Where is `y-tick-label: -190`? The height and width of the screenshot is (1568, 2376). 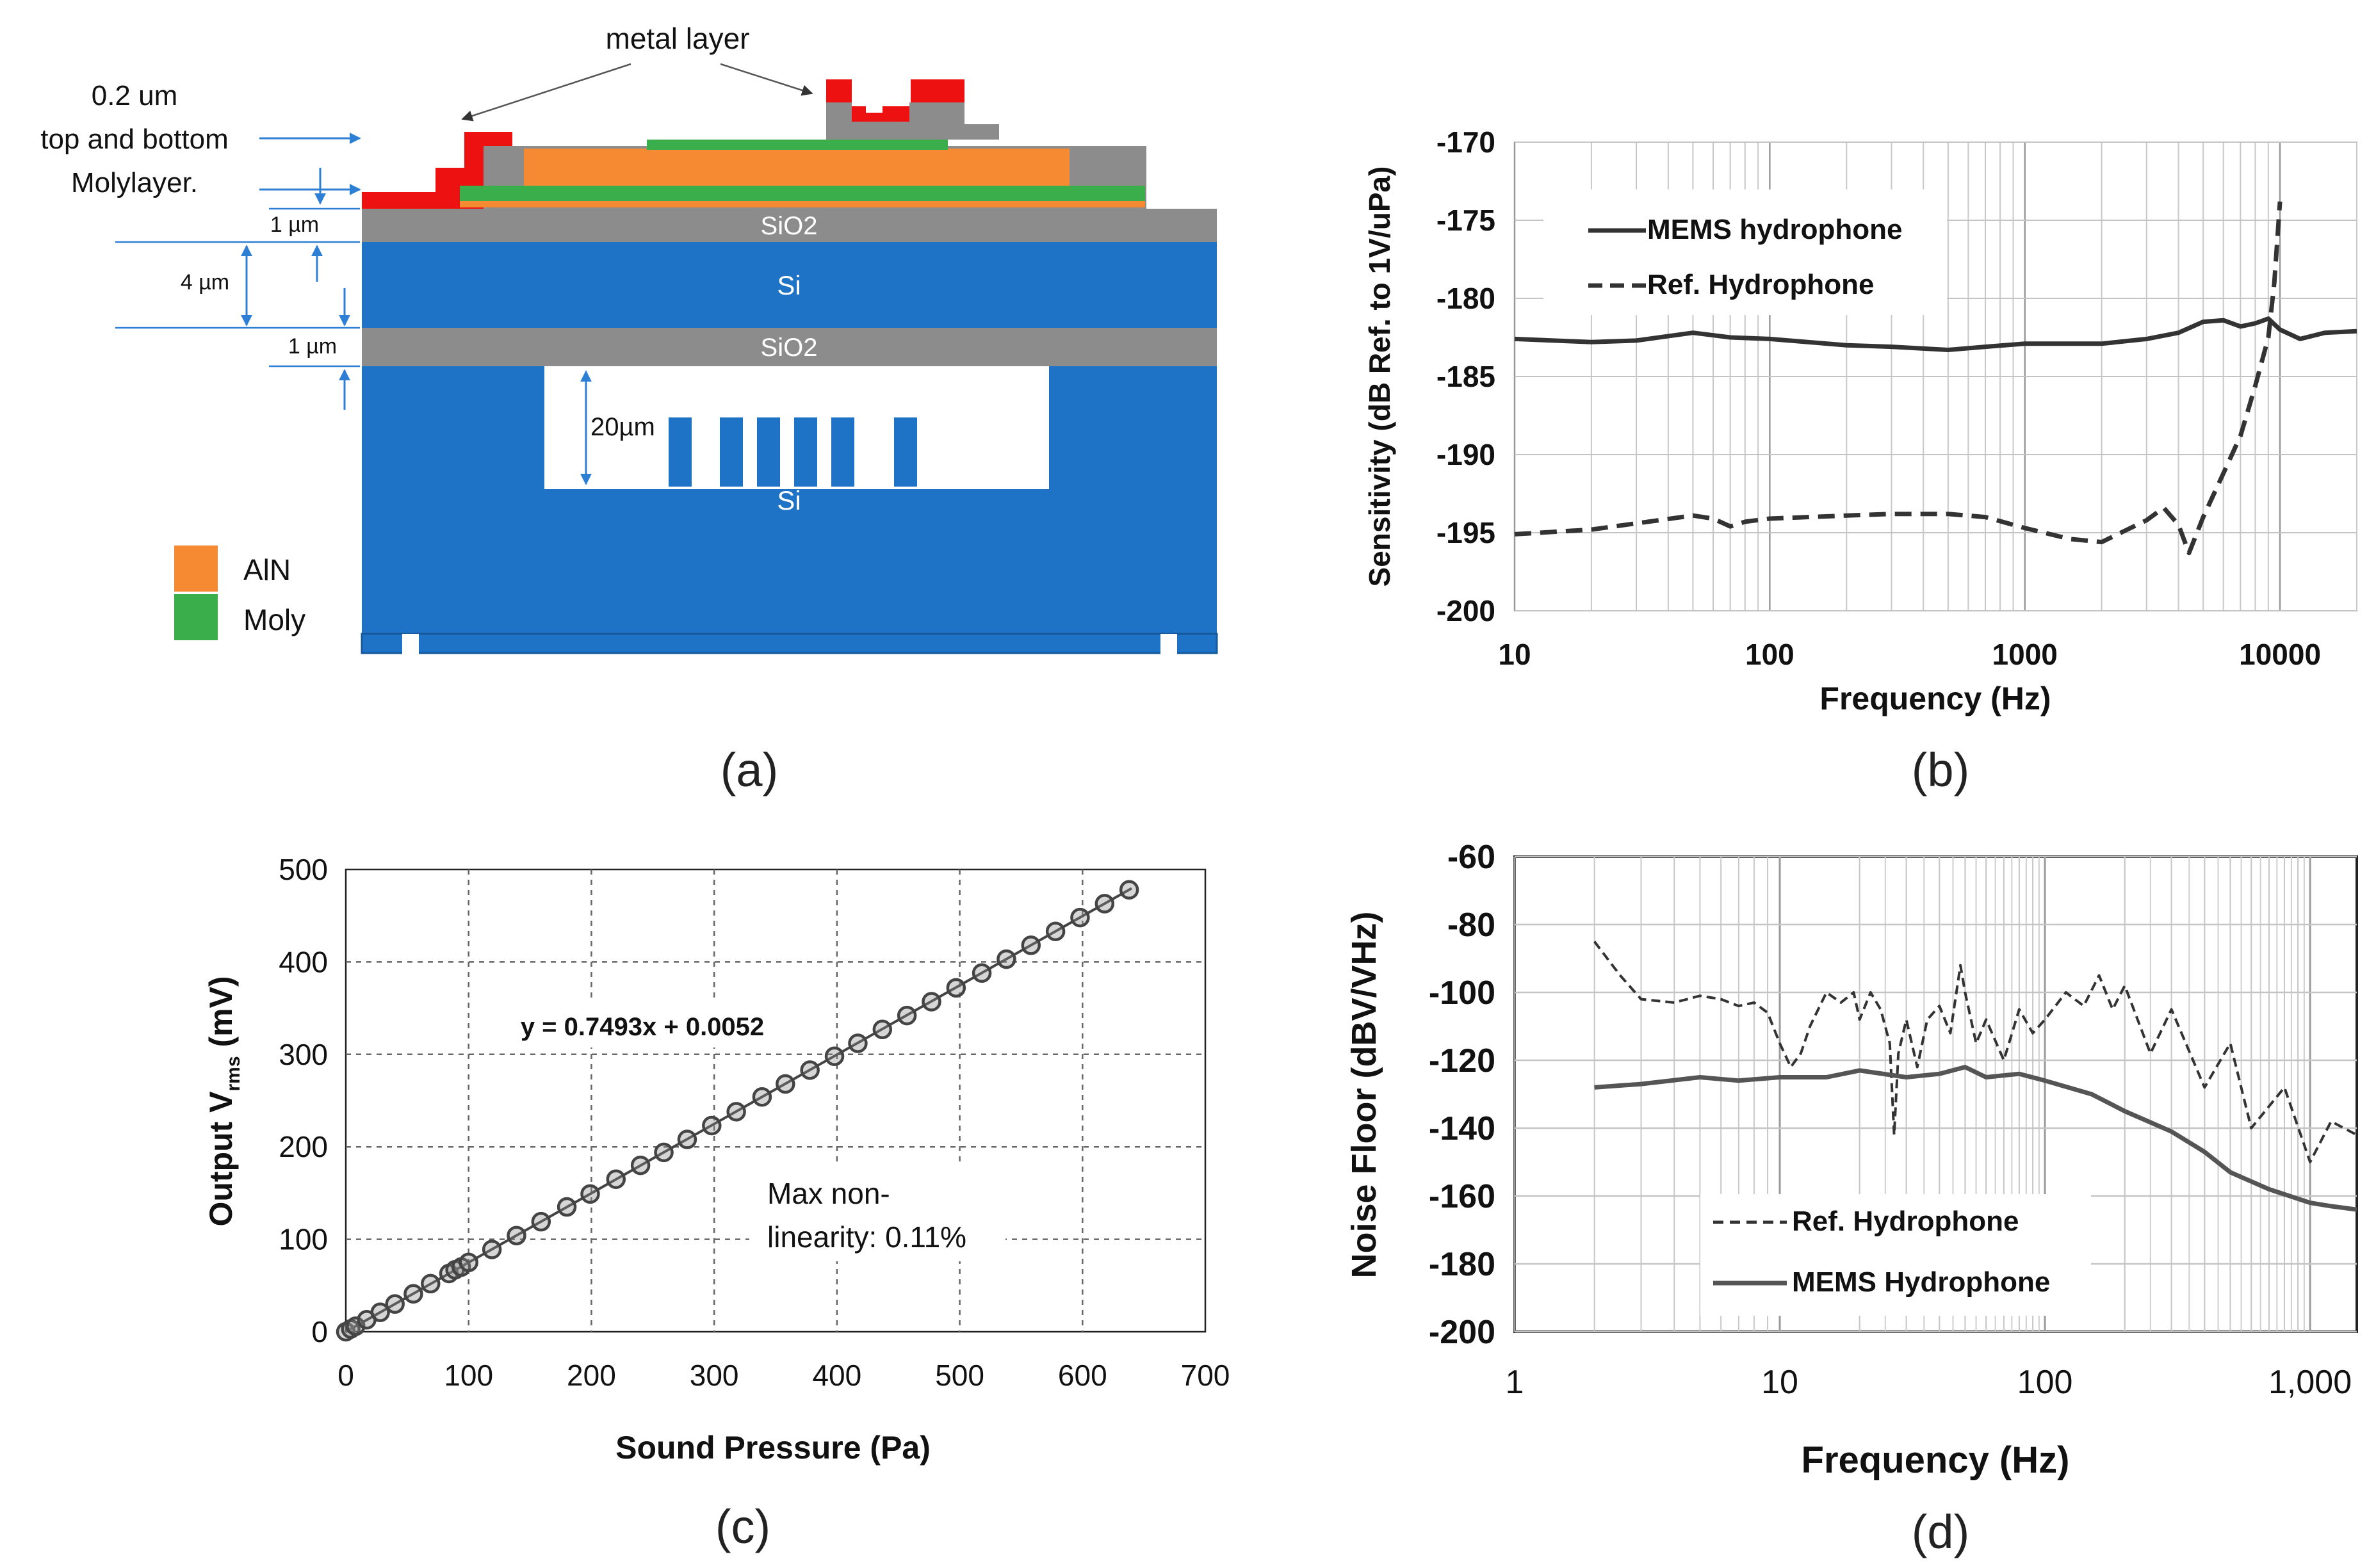 y-tick-label: -190 is located at coordinates (1465, 454).